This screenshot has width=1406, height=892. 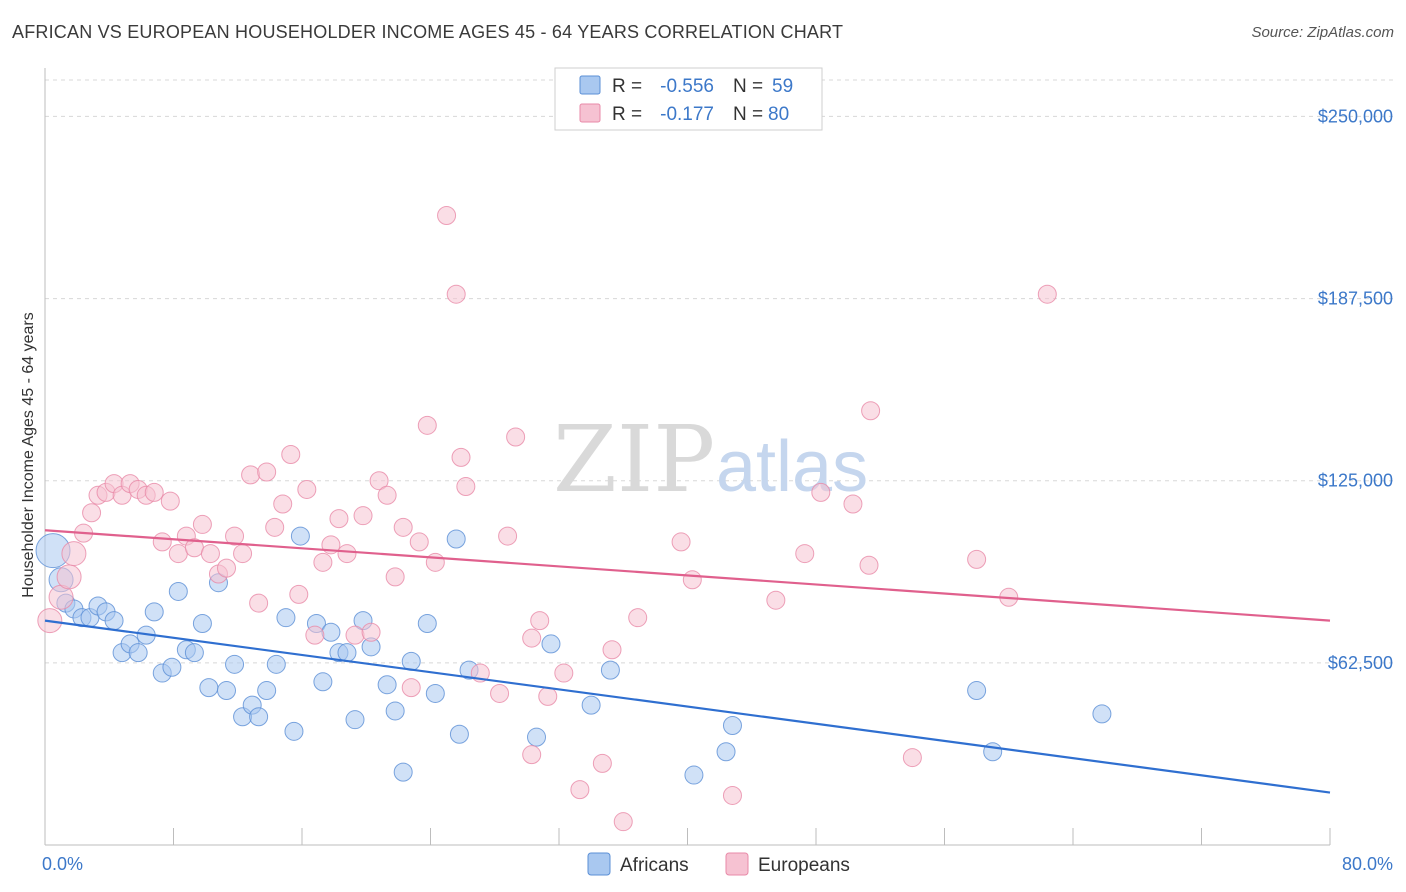 I want to click on stats-n-label-africans: N =, so click(x=748, y=86).